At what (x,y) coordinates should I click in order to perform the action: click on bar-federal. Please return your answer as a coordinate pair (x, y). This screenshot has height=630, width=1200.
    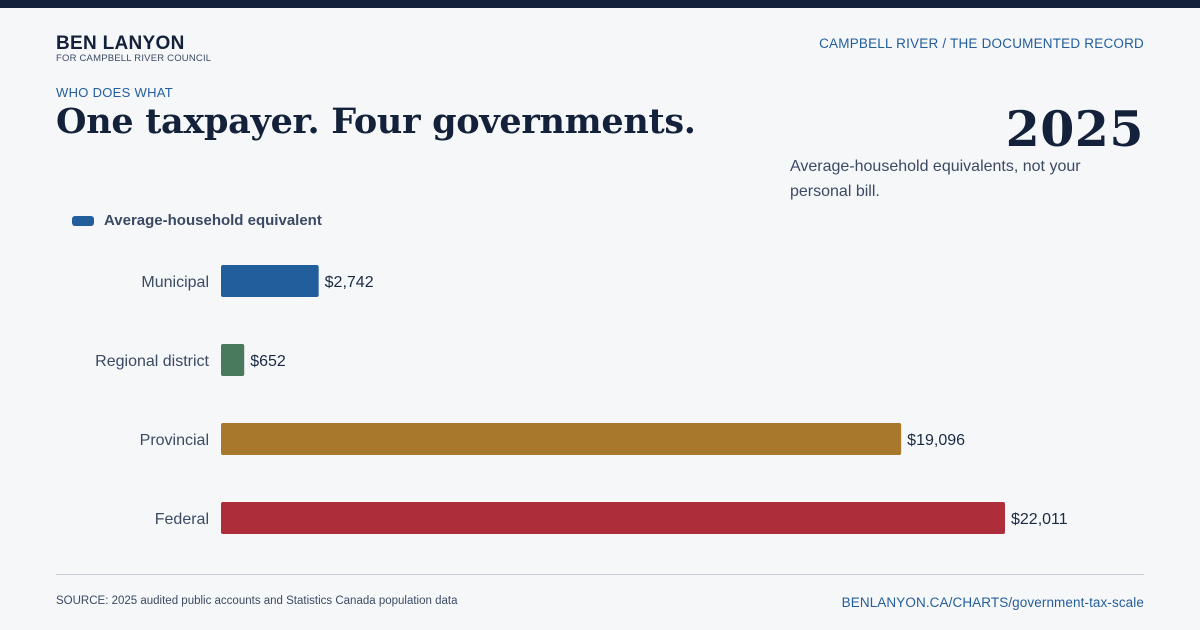
    Looking at the image, I should click on (613, 518).